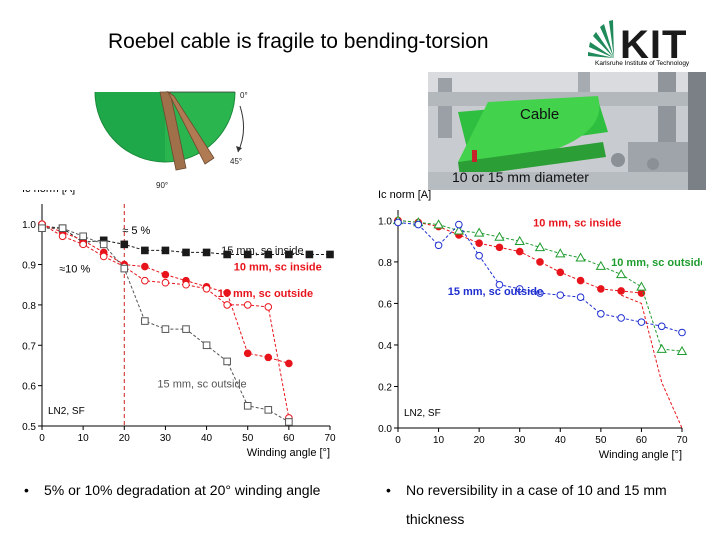 This screenshot has width=720, height=540. Describe the element at coordinates (262, 251) in the screenshot. I see `legend-label: 15 mm, sc inside` at that location.